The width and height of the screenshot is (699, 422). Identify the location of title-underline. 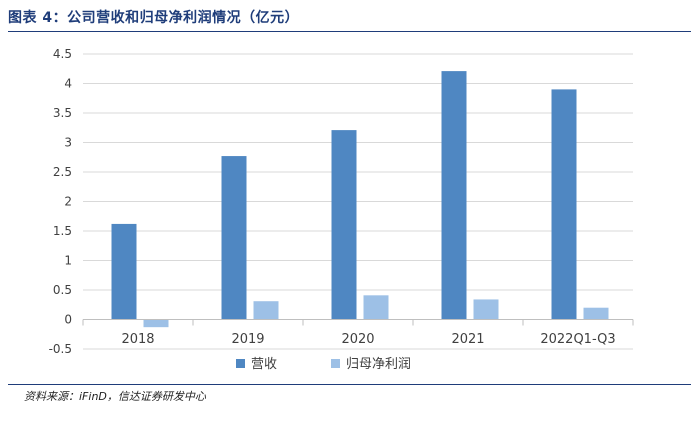
(349, 31).